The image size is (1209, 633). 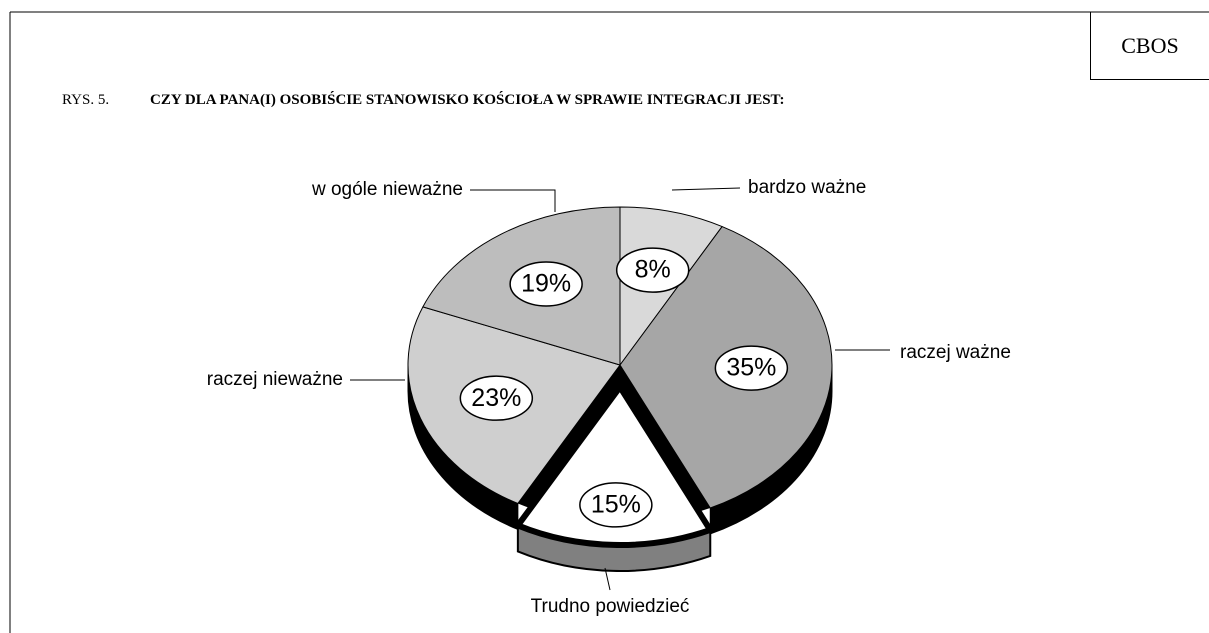 I want to click on category-label: w ogóle nieważne, so click(x=387, y=189).